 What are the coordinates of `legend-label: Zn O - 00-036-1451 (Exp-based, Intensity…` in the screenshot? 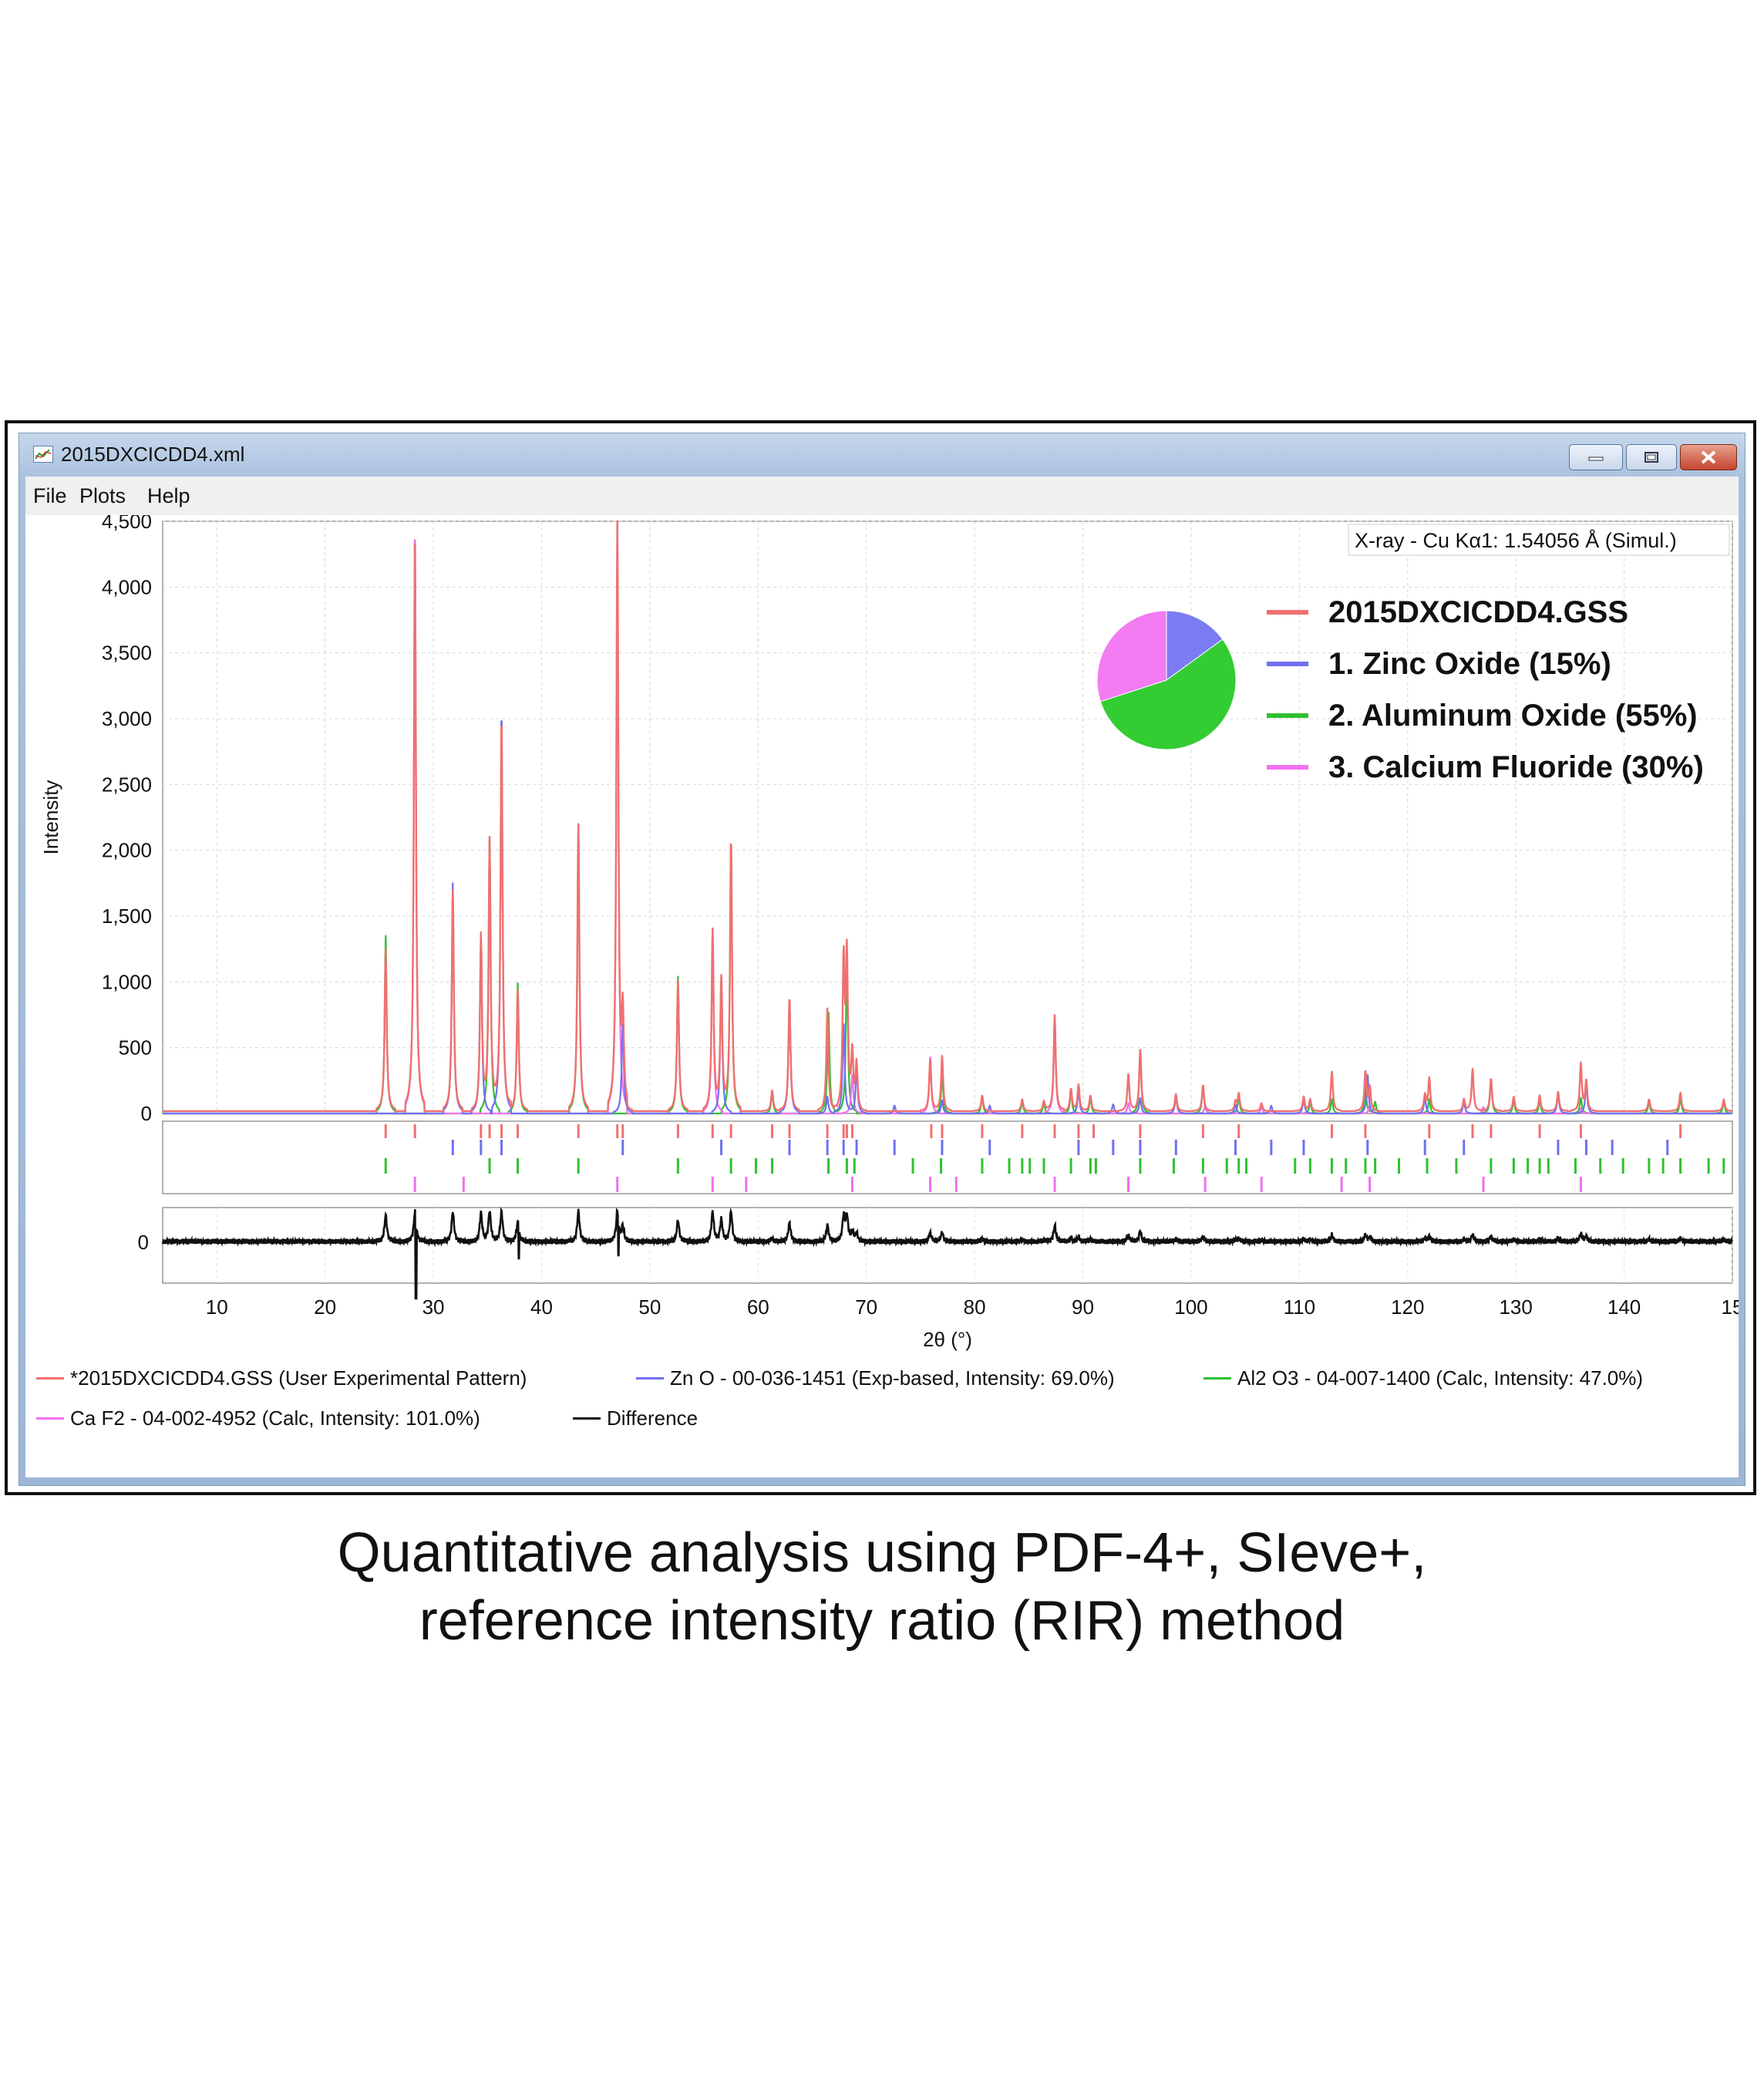 It's located at (892, 1378).